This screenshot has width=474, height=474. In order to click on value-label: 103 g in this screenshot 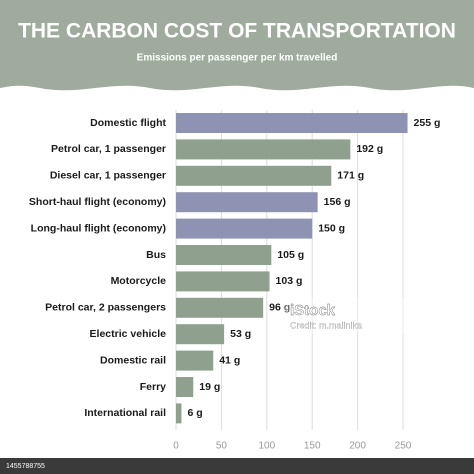, I will do `click(289, 281)`.